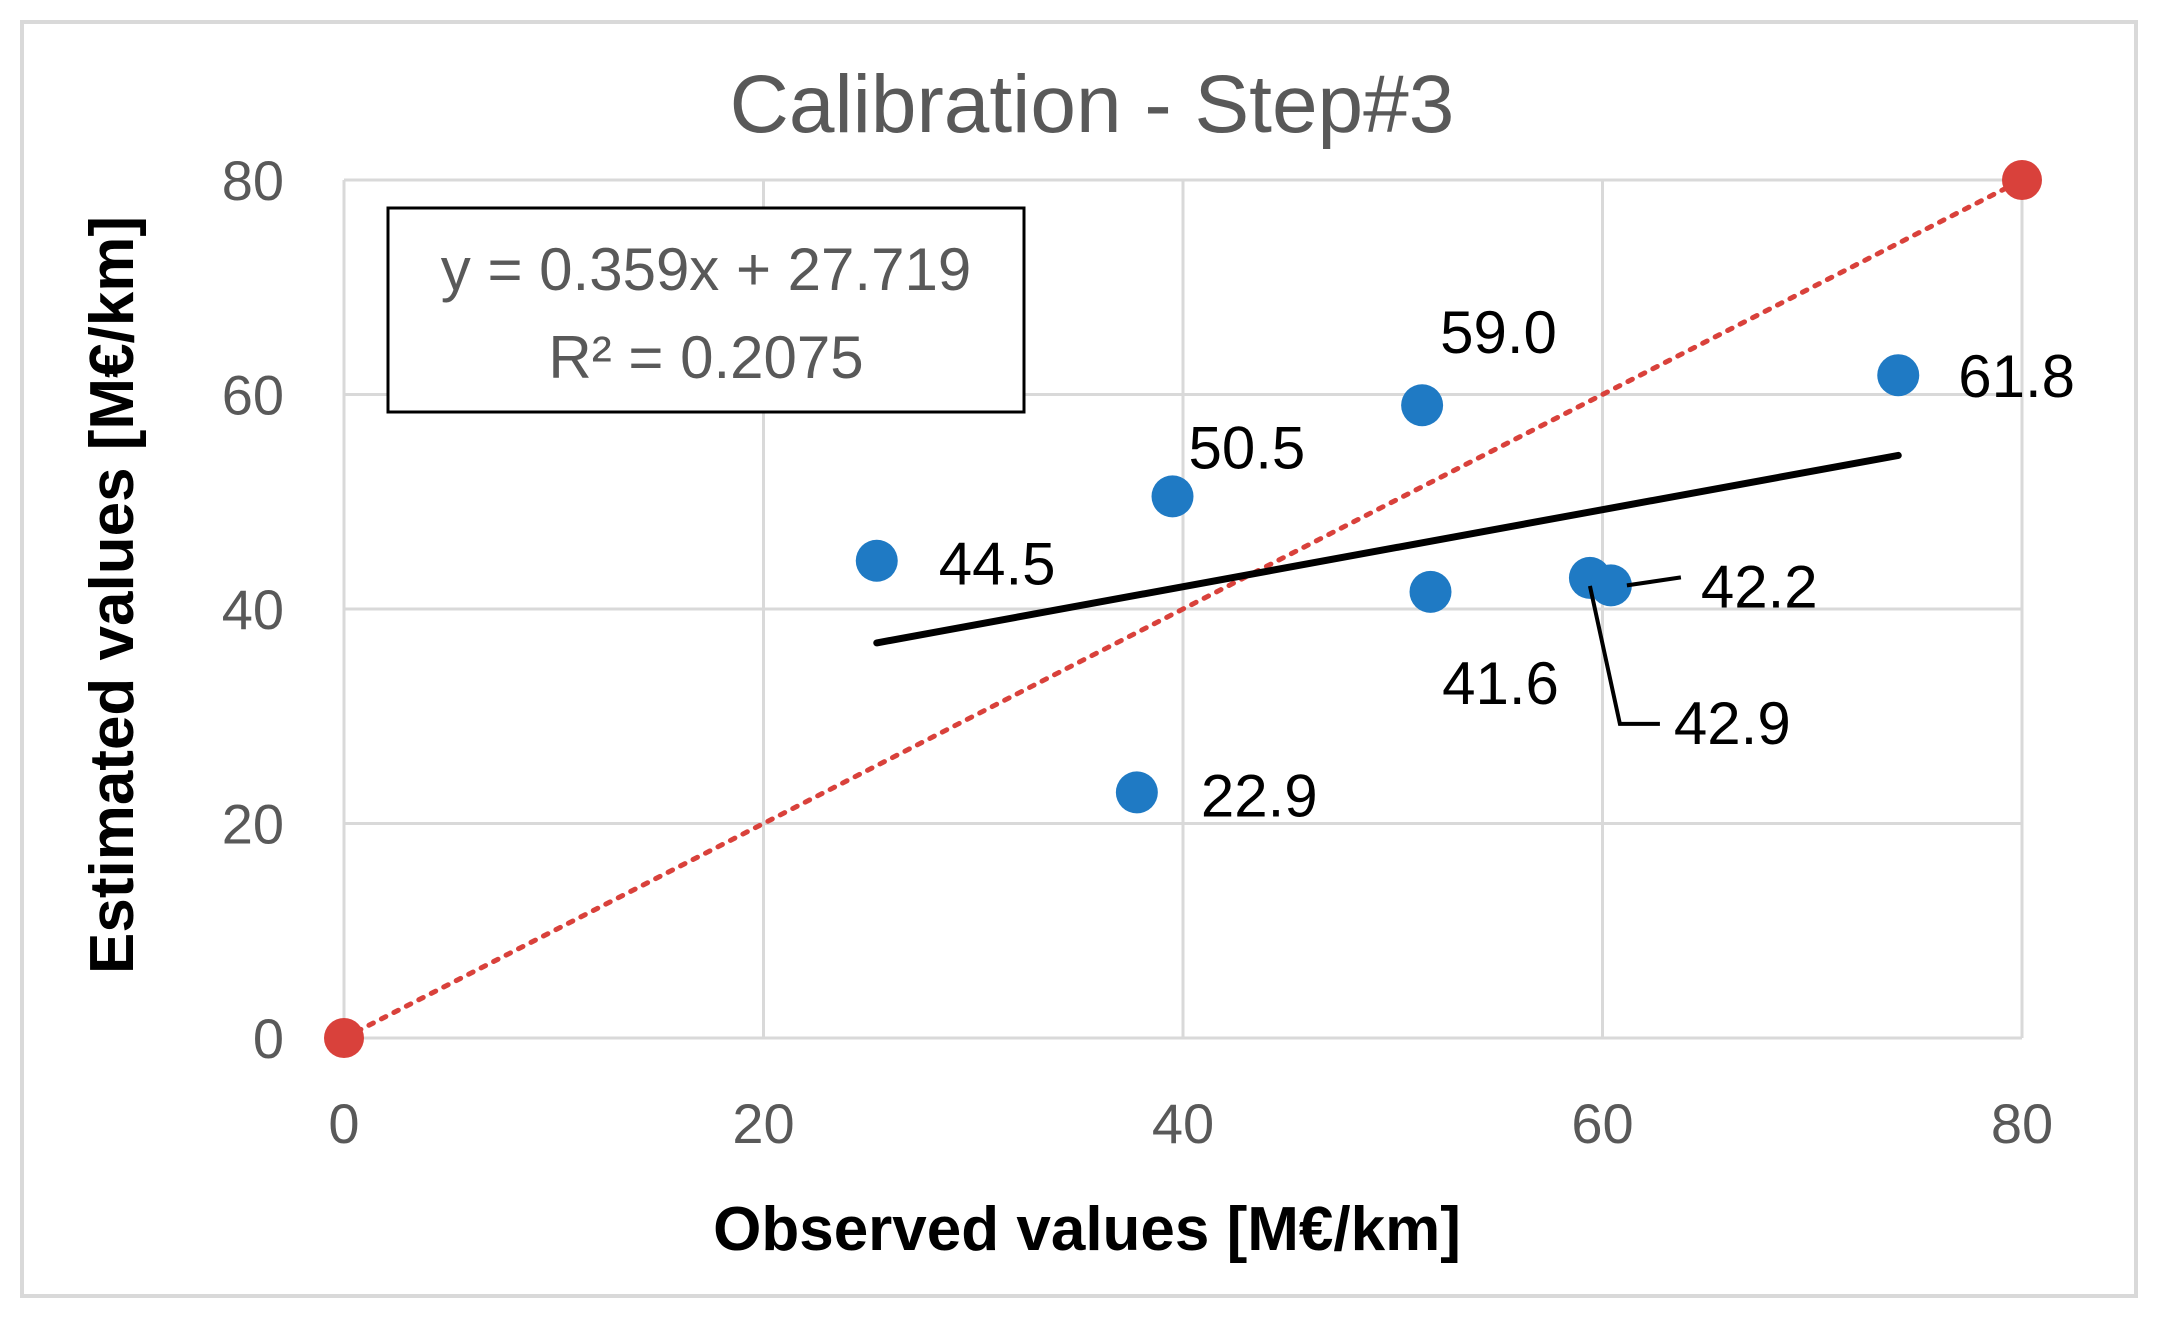 The width and height of the screenshot is (2158, 1318). I want to click on y-tick-label-80: 80, so click(253, 180).